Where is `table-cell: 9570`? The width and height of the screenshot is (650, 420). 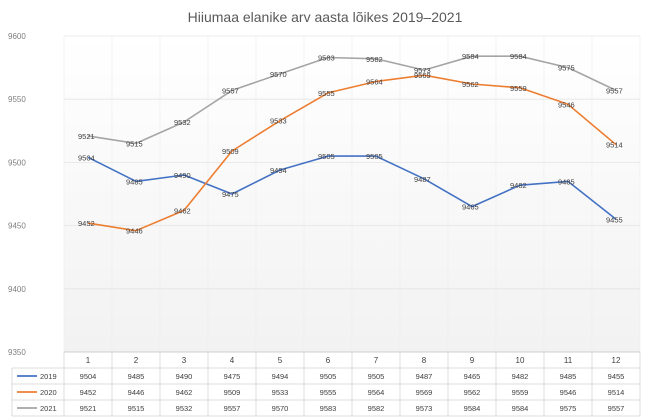 table-cell: 9570 is located at coordinates (280, 408).